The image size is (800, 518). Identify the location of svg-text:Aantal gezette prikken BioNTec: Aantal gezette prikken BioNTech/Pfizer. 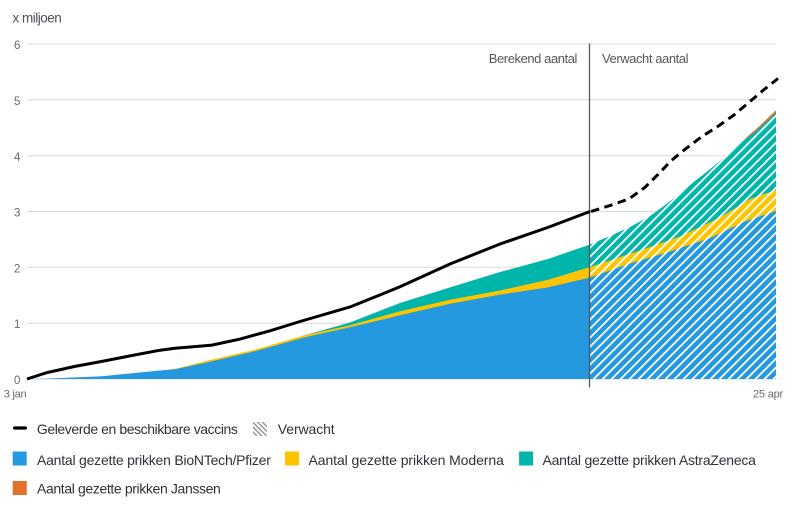
(154, 460).